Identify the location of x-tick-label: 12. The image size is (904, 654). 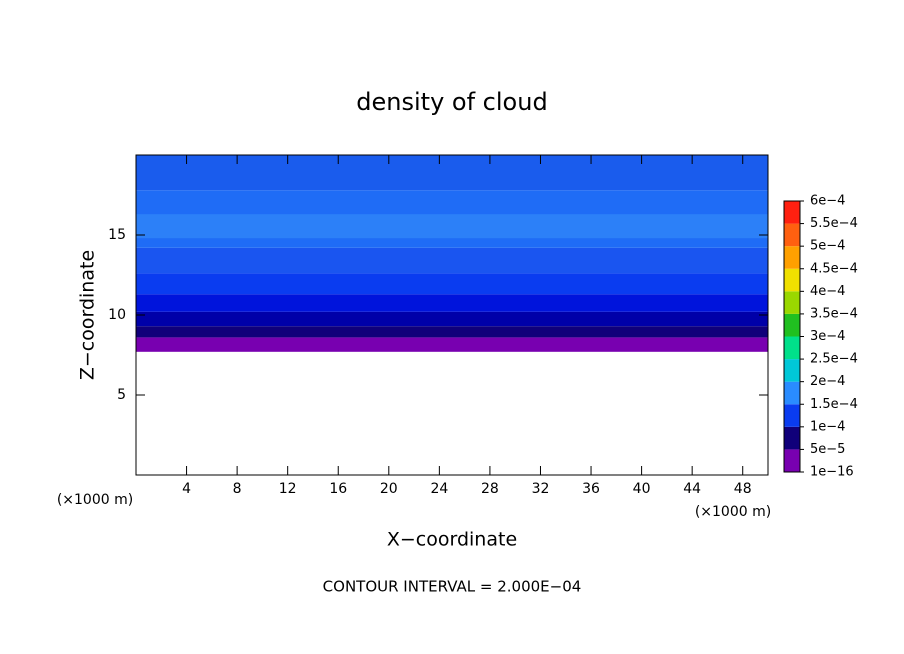
(288, 489).